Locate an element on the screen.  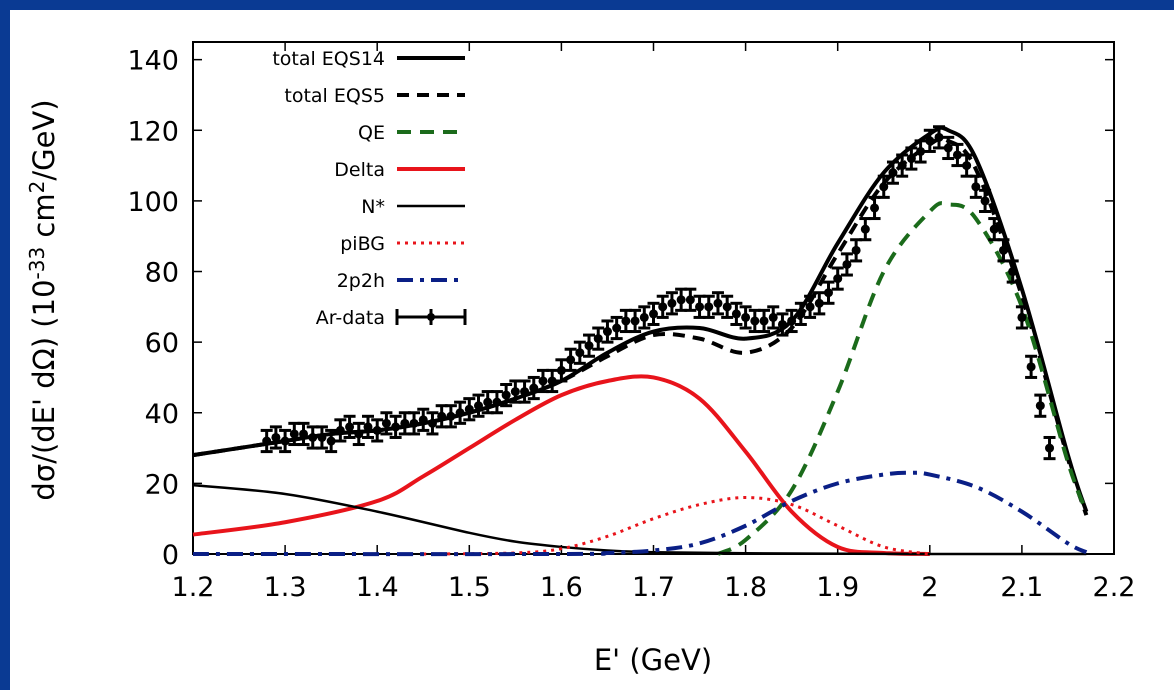
y-tick-label: 120 is located at coordinates (153, 131).